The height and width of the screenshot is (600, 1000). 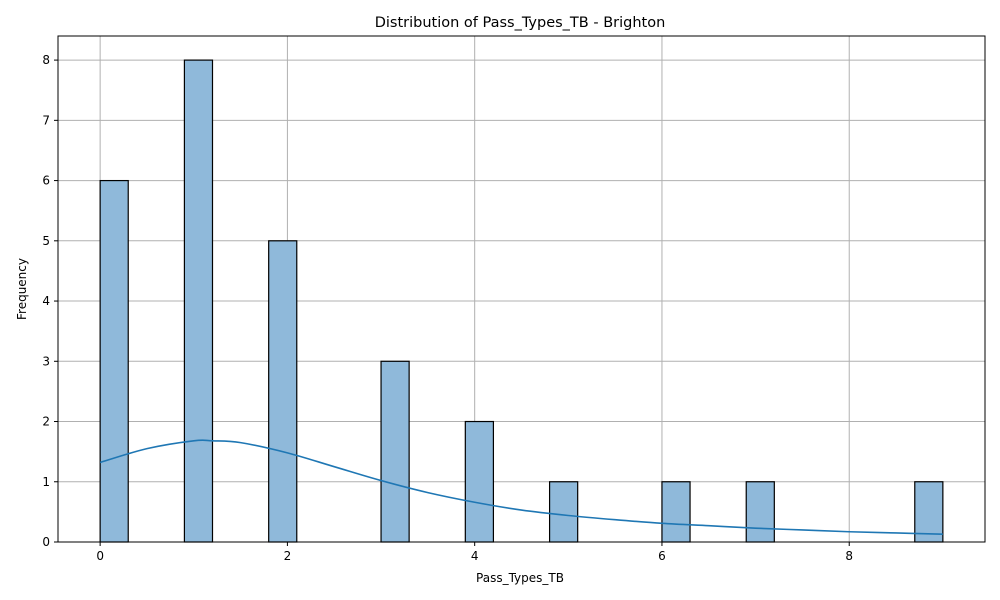 I want to click on y-tick-label: 3, so click(x=46, y=361).